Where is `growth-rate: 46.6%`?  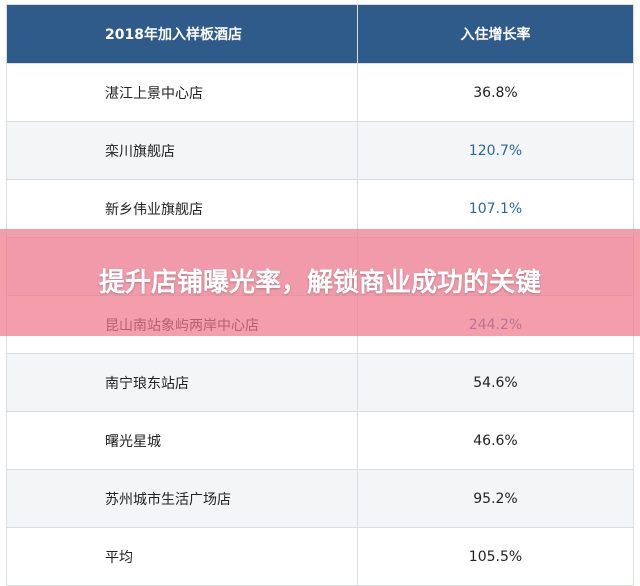 growth-rate: 46.6% is located at coordinates (495, 440).